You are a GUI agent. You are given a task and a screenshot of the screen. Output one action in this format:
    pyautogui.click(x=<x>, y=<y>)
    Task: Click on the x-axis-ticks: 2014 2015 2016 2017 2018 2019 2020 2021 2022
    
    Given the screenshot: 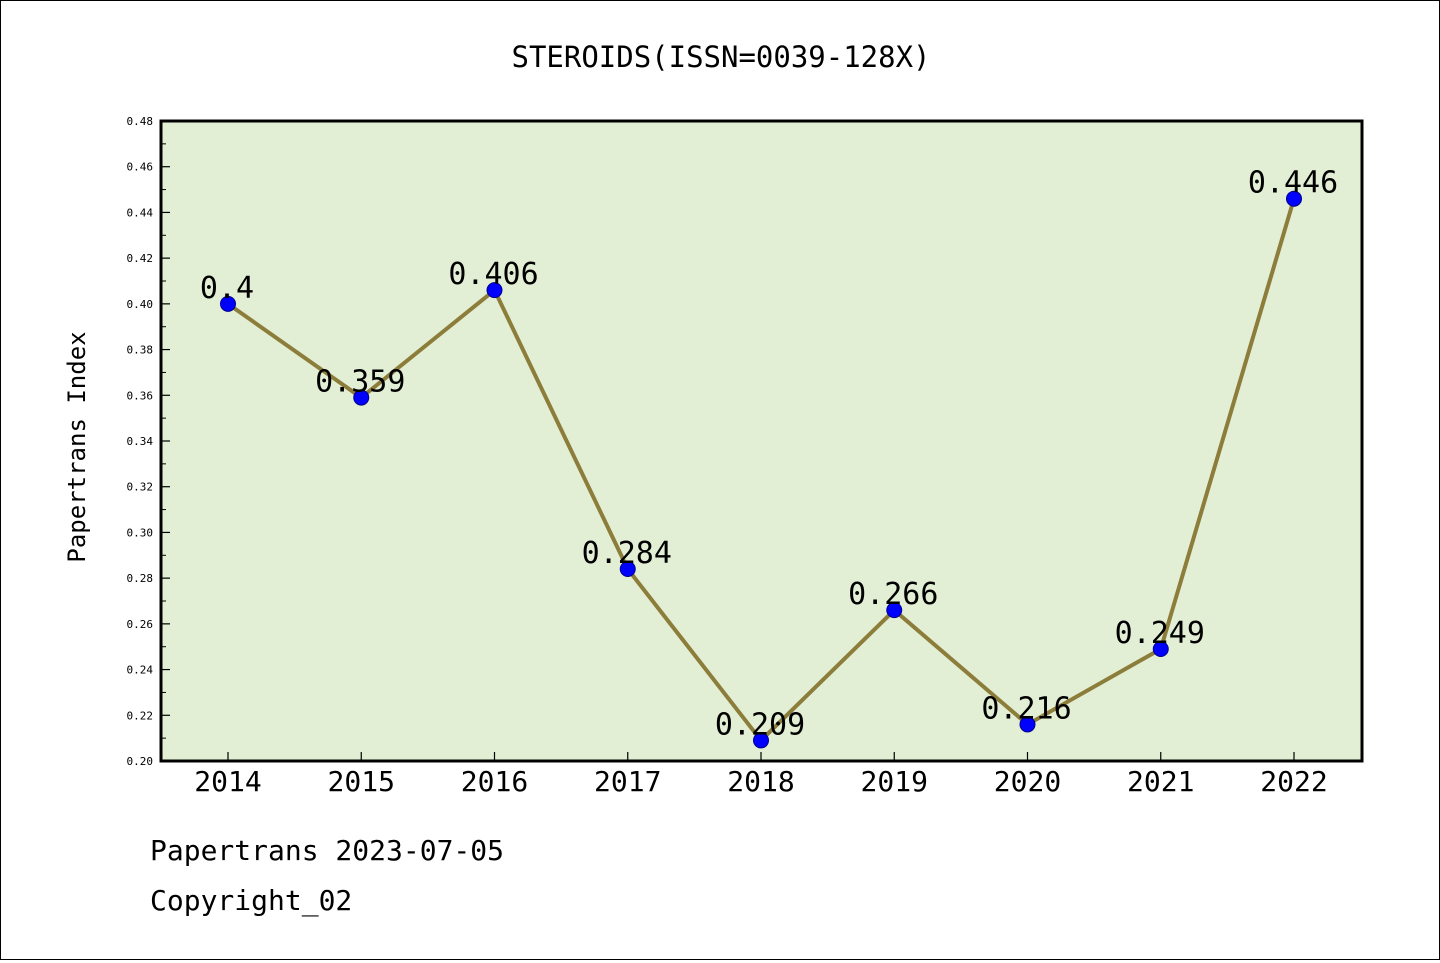 What is the action you would take?
    pyautogui.click(x=761, y=775)
    